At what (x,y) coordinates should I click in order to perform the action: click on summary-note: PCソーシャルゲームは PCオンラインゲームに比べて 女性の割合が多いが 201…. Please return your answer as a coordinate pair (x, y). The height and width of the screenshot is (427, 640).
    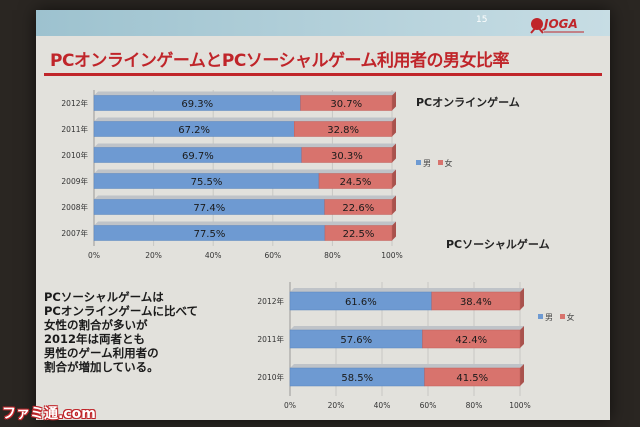
    Looking at the image, I should click on (139, 332).